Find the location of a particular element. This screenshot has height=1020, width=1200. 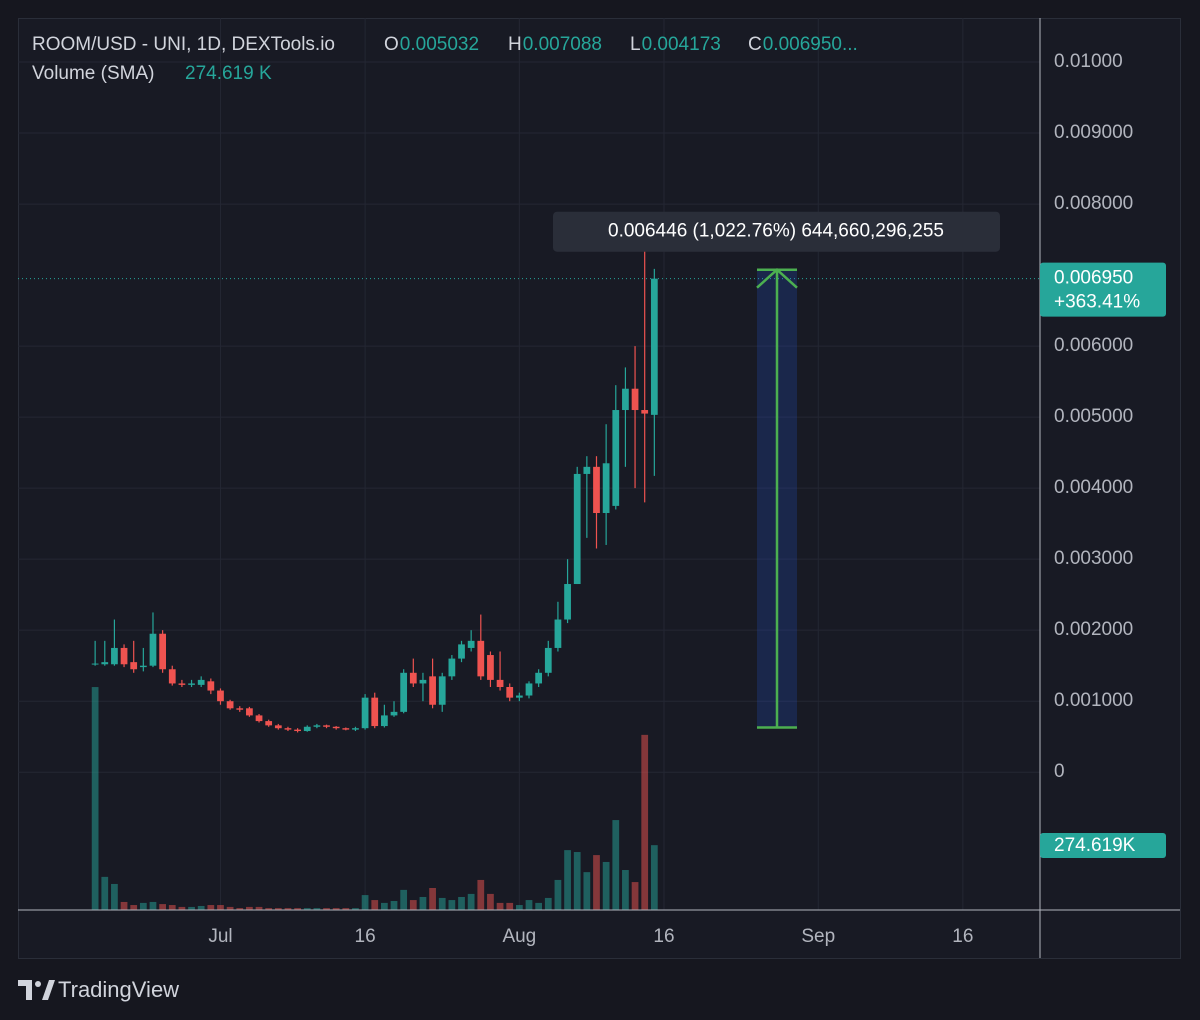

legend-volume-value: 274.619 K is located at coordinates (228, 73).